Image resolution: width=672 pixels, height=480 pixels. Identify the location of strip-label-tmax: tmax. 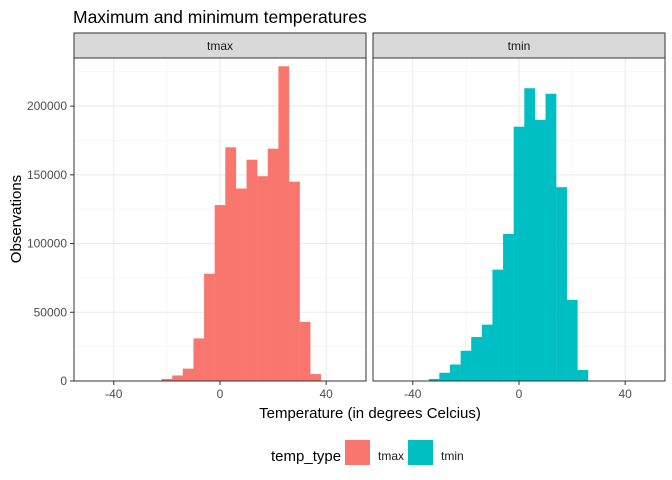
(220, 46).